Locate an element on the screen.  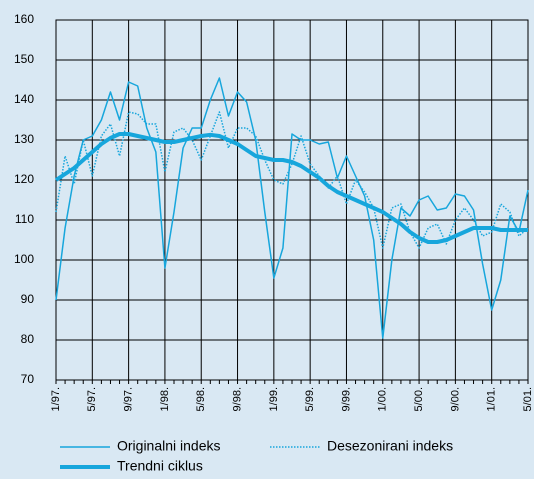
x-tick-label: 5/97. is located at coordinates (92, 399).